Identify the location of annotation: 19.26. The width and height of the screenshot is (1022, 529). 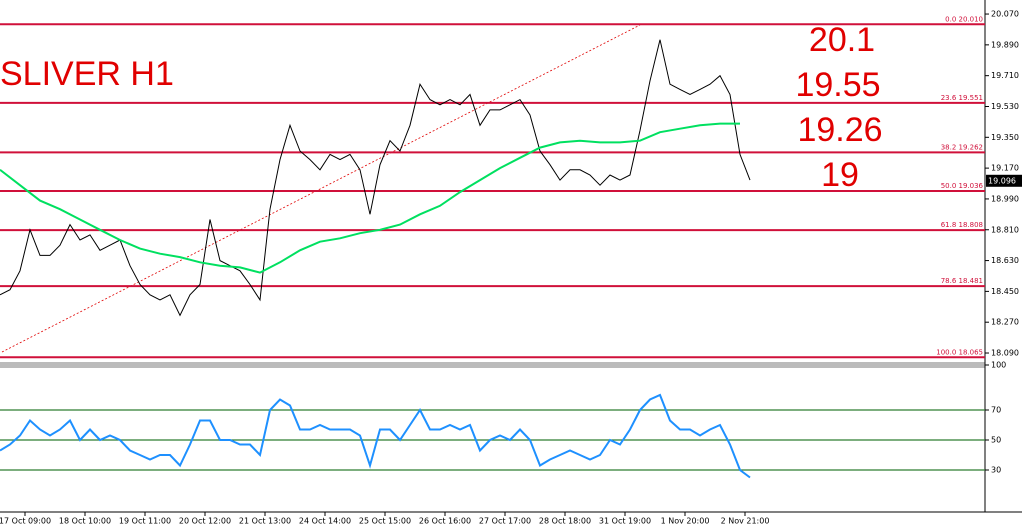
(839, 130).